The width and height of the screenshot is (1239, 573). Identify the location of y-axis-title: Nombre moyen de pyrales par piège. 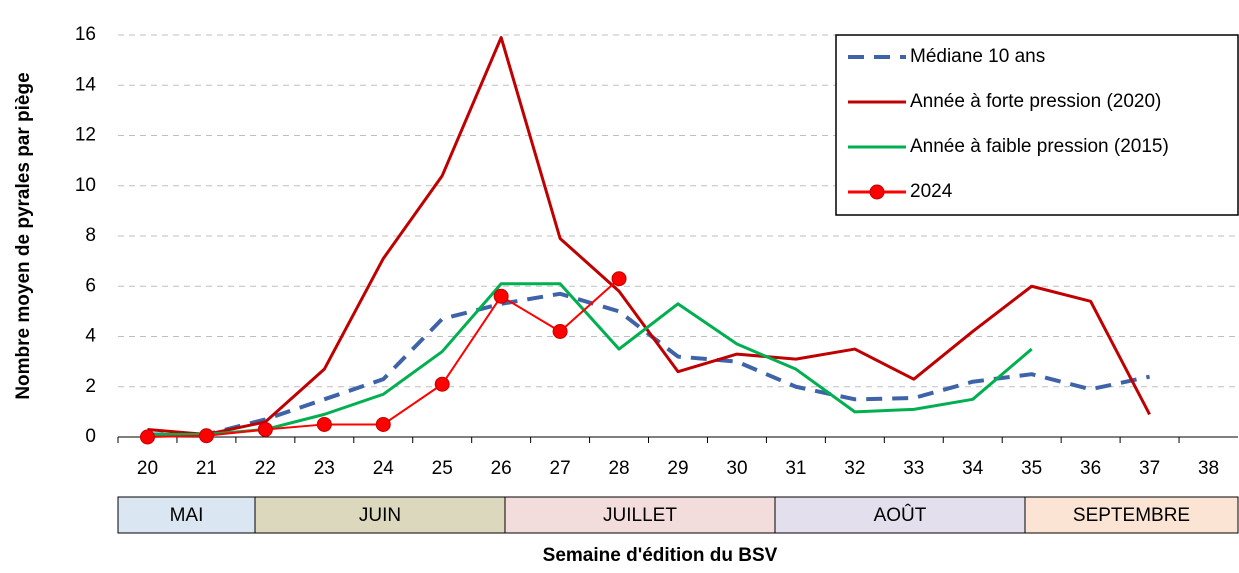
(23, 235).